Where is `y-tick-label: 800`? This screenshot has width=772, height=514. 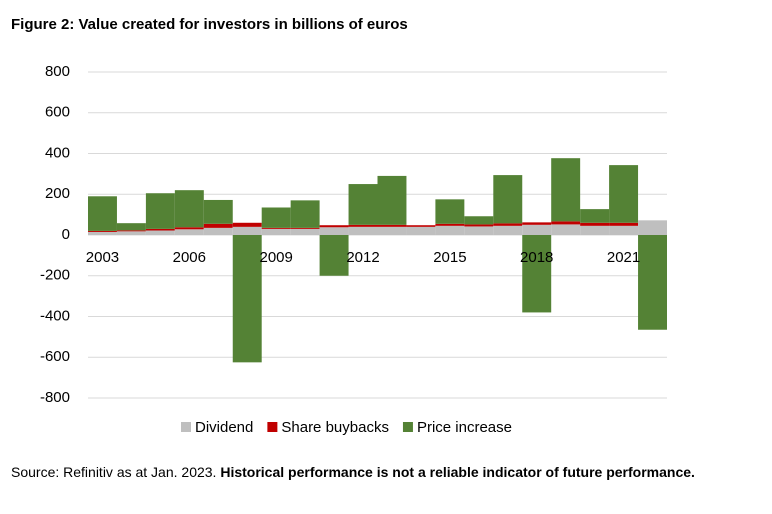
y-tick-label: 800 is located at coordinates (57, 71).